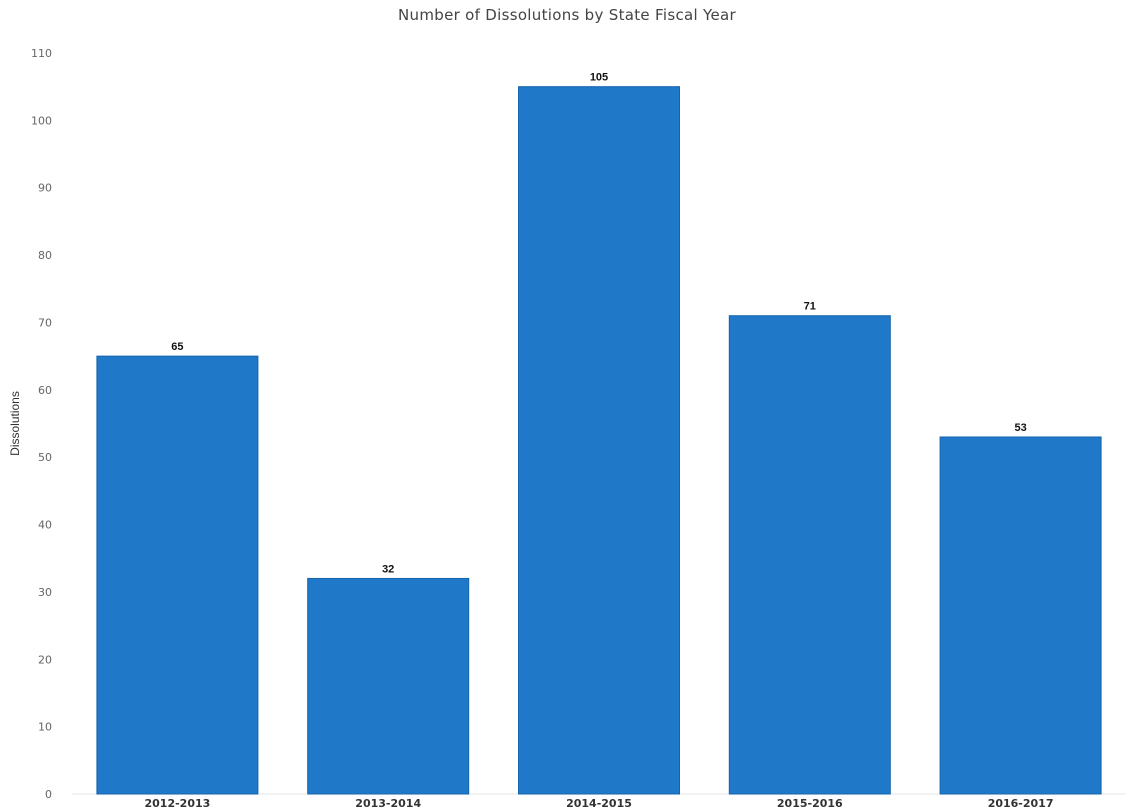 This screenshot has height=812, width=1134. I want to click on bar-value-label: 105, so click(599, 78).